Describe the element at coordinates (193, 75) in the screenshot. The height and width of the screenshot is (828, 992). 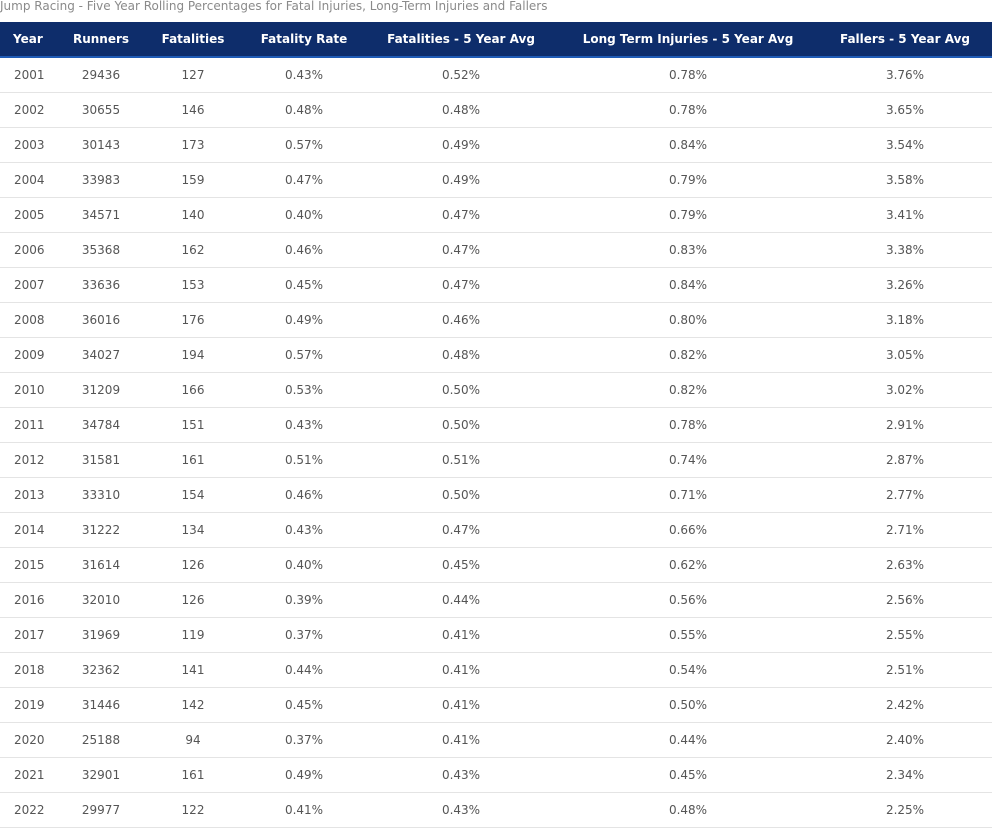
I see `cell-fatalities: 127` at that location.